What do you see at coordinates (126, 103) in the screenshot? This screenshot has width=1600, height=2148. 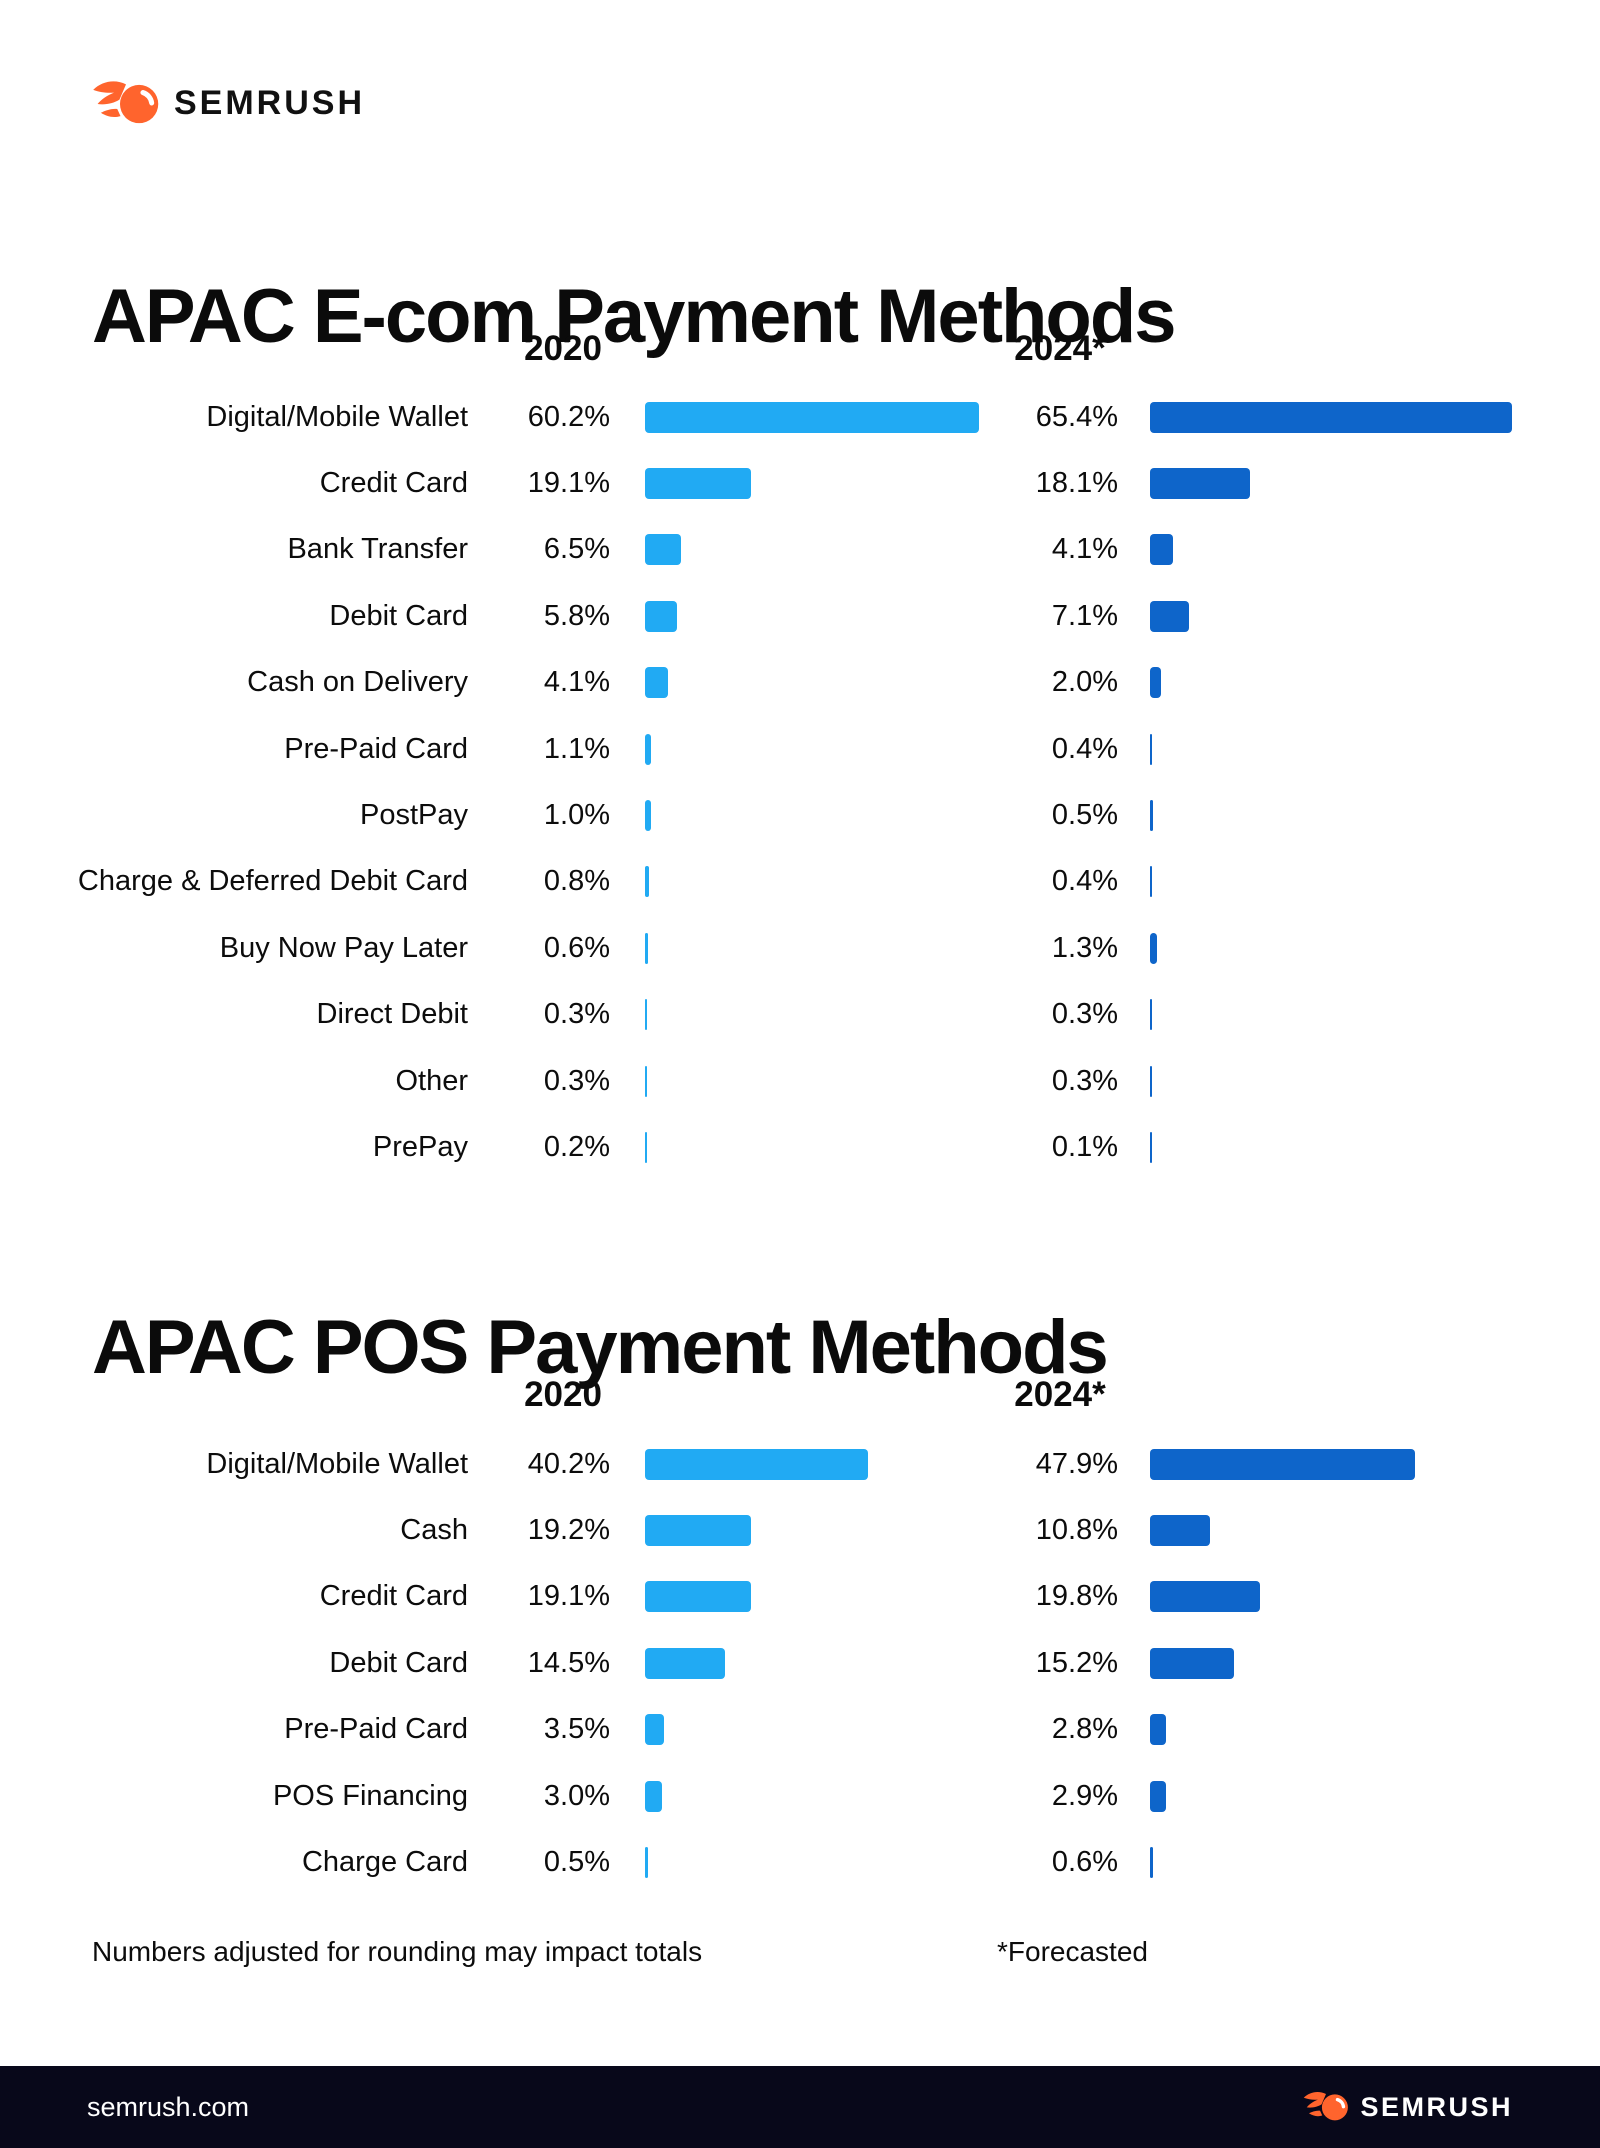 I see `semrush-logo-icon` at bounding box center [126, 103].